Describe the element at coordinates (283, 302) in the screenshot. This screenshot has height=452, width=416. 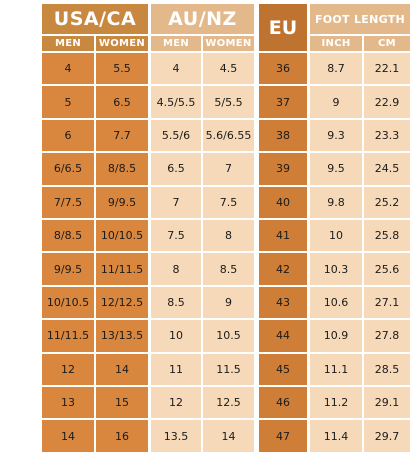
I see `cell-eu: 43` at that location.